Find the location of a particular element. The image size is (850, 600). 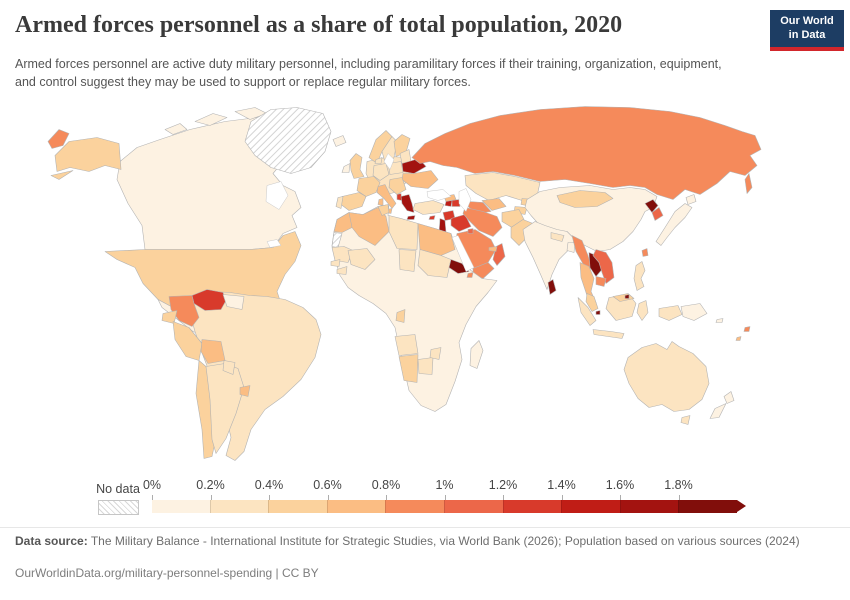

country-uruguay is located at coordinates (245, 391).